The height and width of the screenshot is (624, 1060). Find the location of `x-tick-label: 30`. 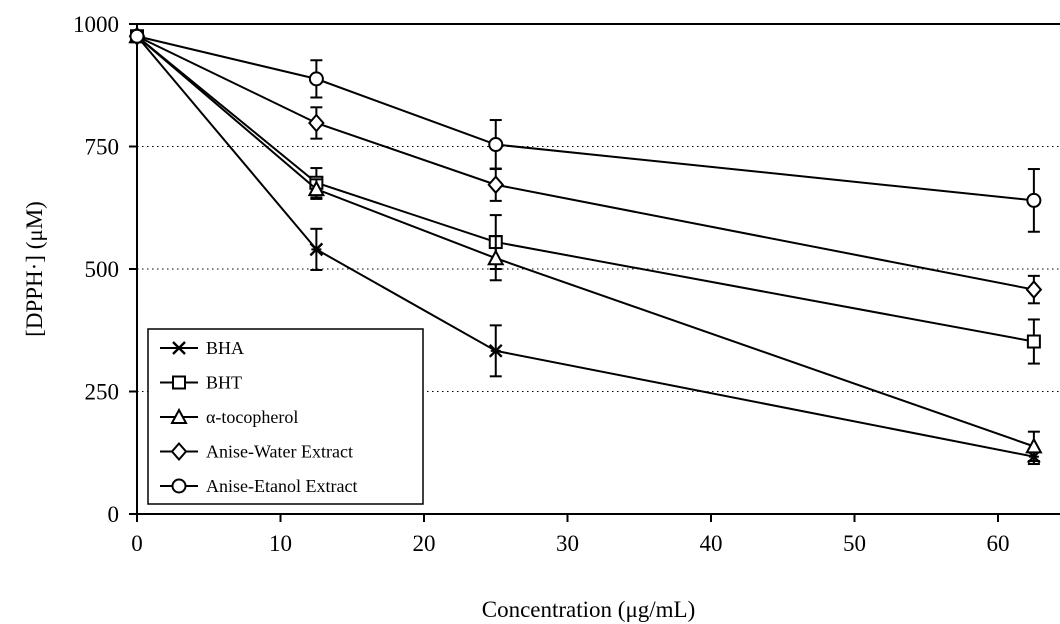

x-tick-label: 30 is located at coordinates (567, 543).